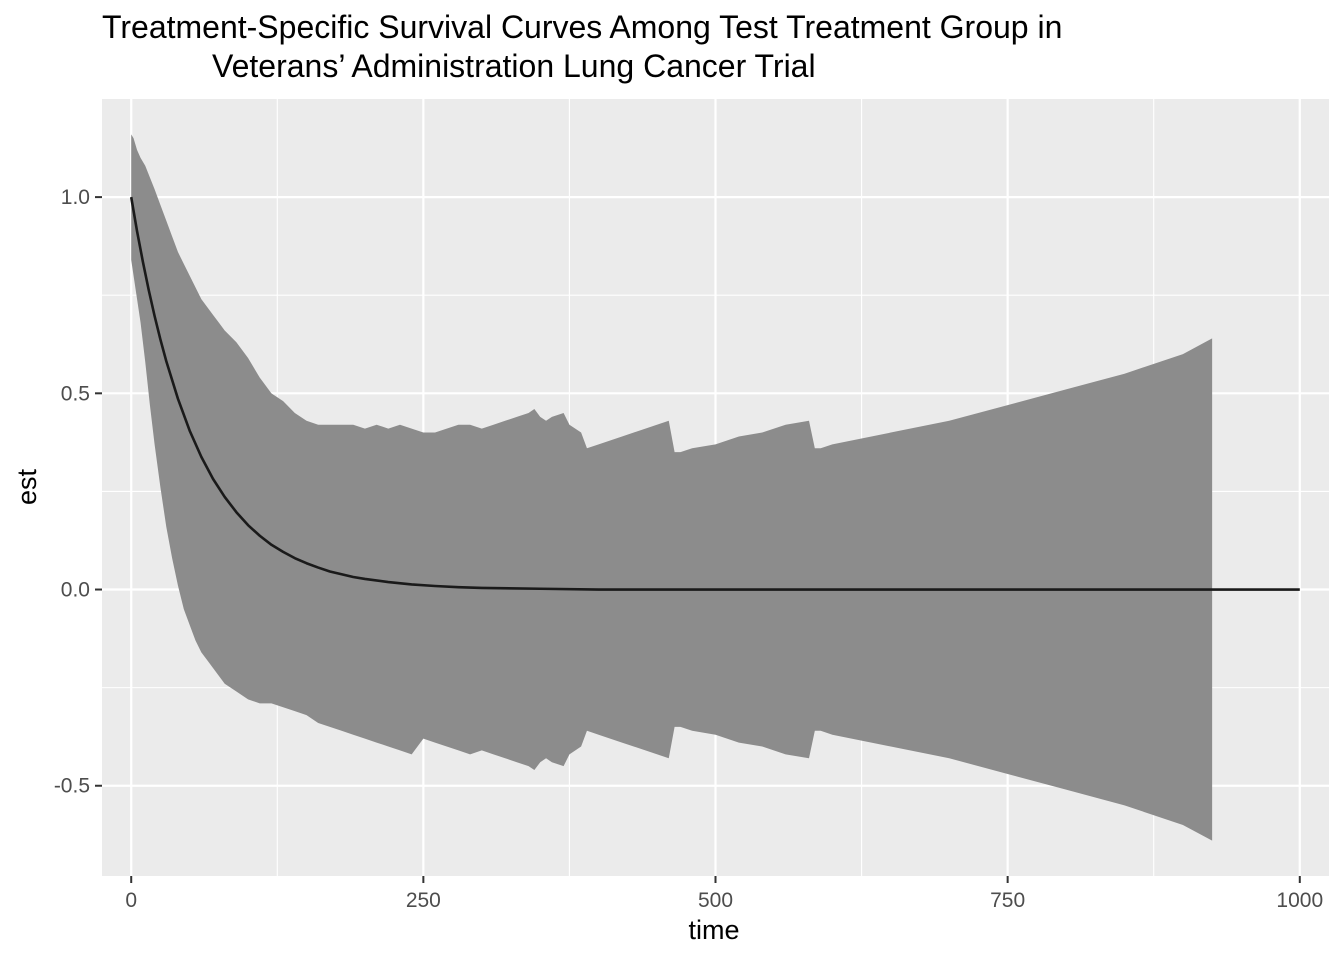 The width and height of the screenshot is (1344, 960). What do you see at coordinates (78, 492) in the screenshot?
I see `y-axis: -0.5 0.0 0.5 1.0` at bounding box center [78, 492].